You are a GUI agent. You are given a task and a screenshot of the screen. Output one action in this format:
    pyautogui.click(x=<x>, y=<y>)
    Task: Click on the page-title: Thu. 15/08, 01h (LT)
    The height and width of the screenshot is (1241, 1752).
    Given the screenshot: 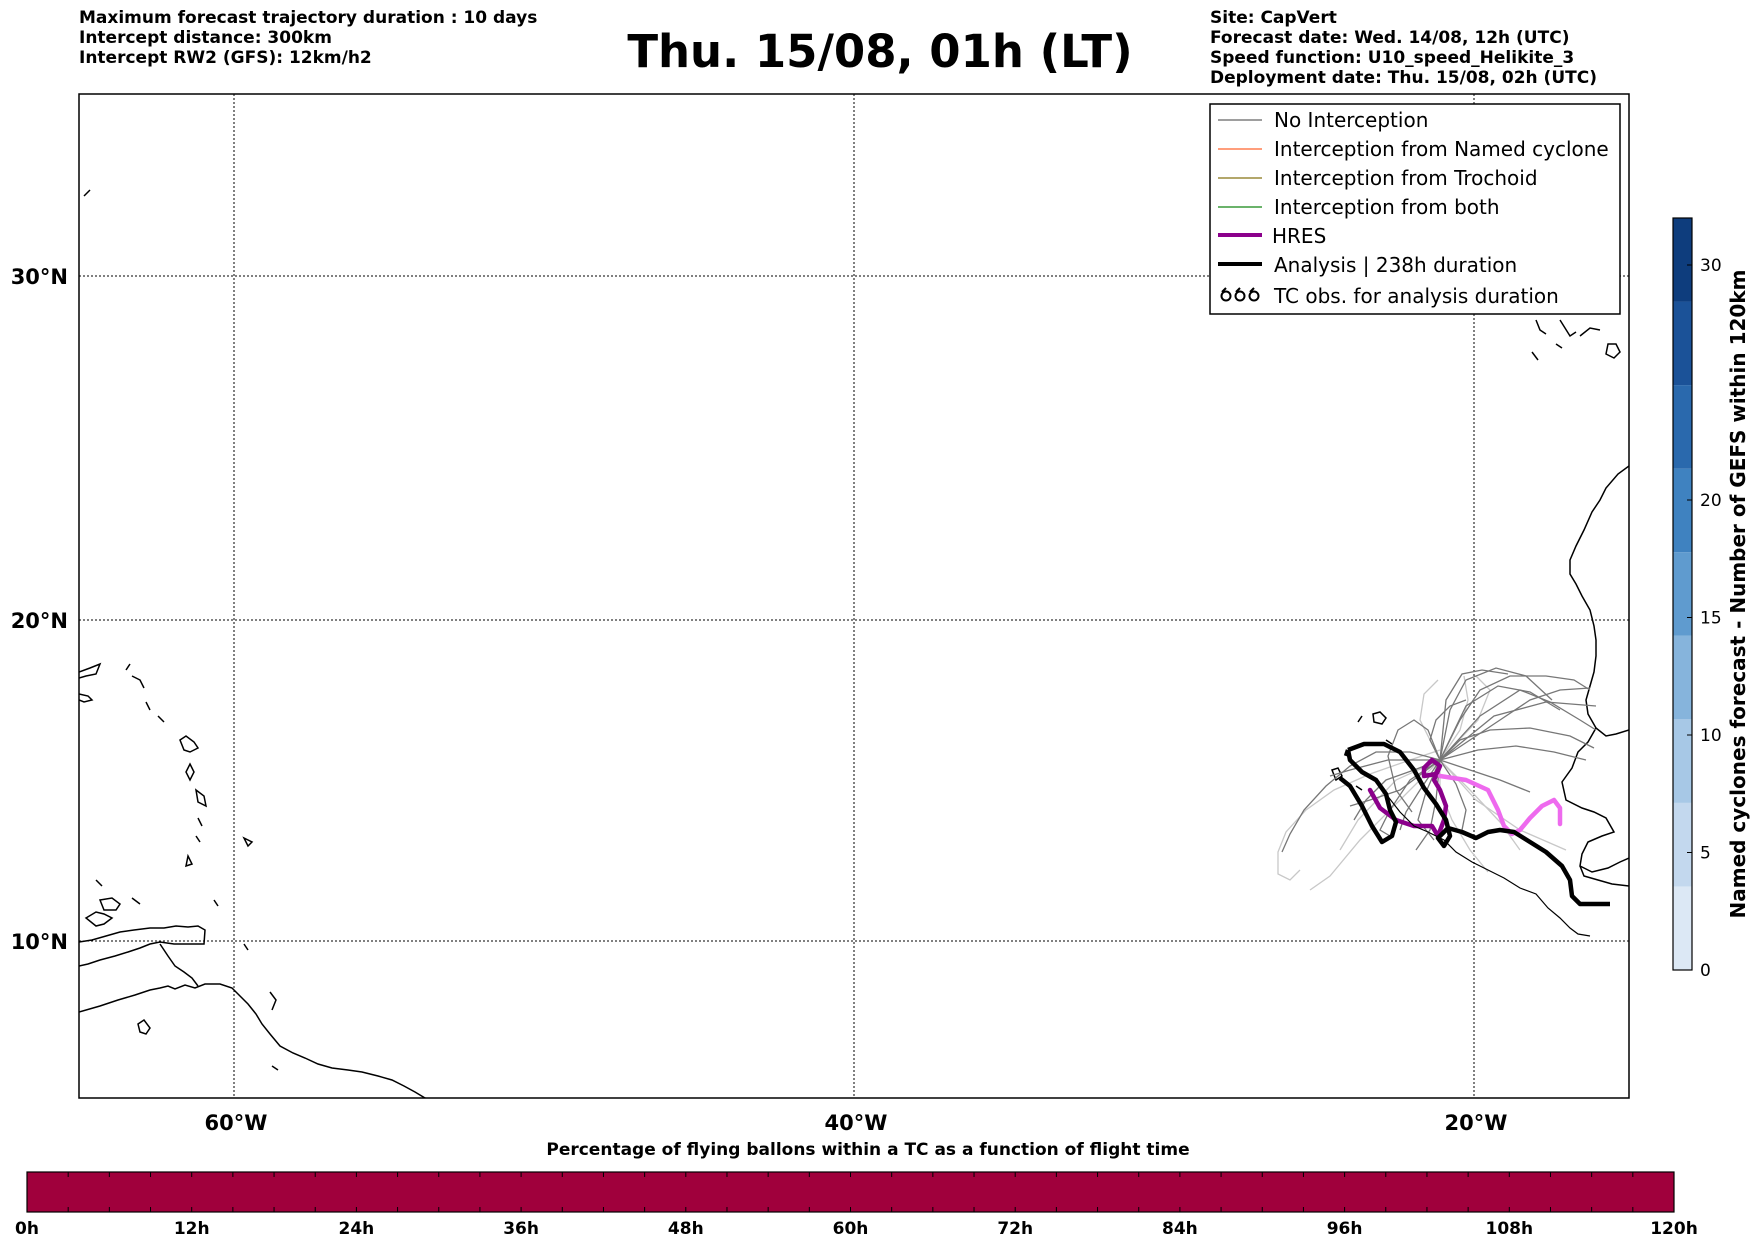 What is the action you would take?
    pyautogui.click(x=880, y=51)
    